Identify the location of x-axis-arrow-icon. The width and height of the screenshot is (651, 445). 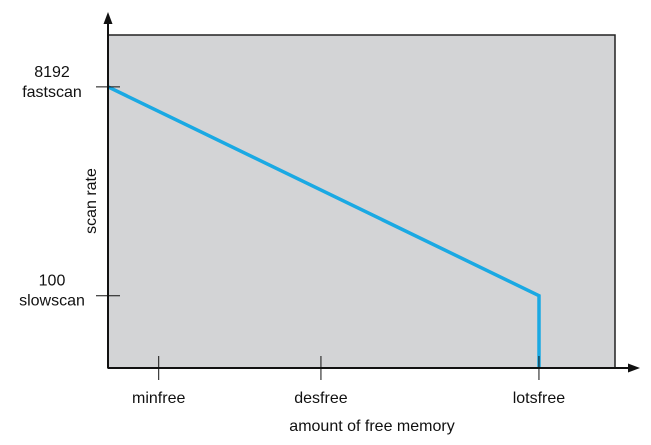
(634, 368).